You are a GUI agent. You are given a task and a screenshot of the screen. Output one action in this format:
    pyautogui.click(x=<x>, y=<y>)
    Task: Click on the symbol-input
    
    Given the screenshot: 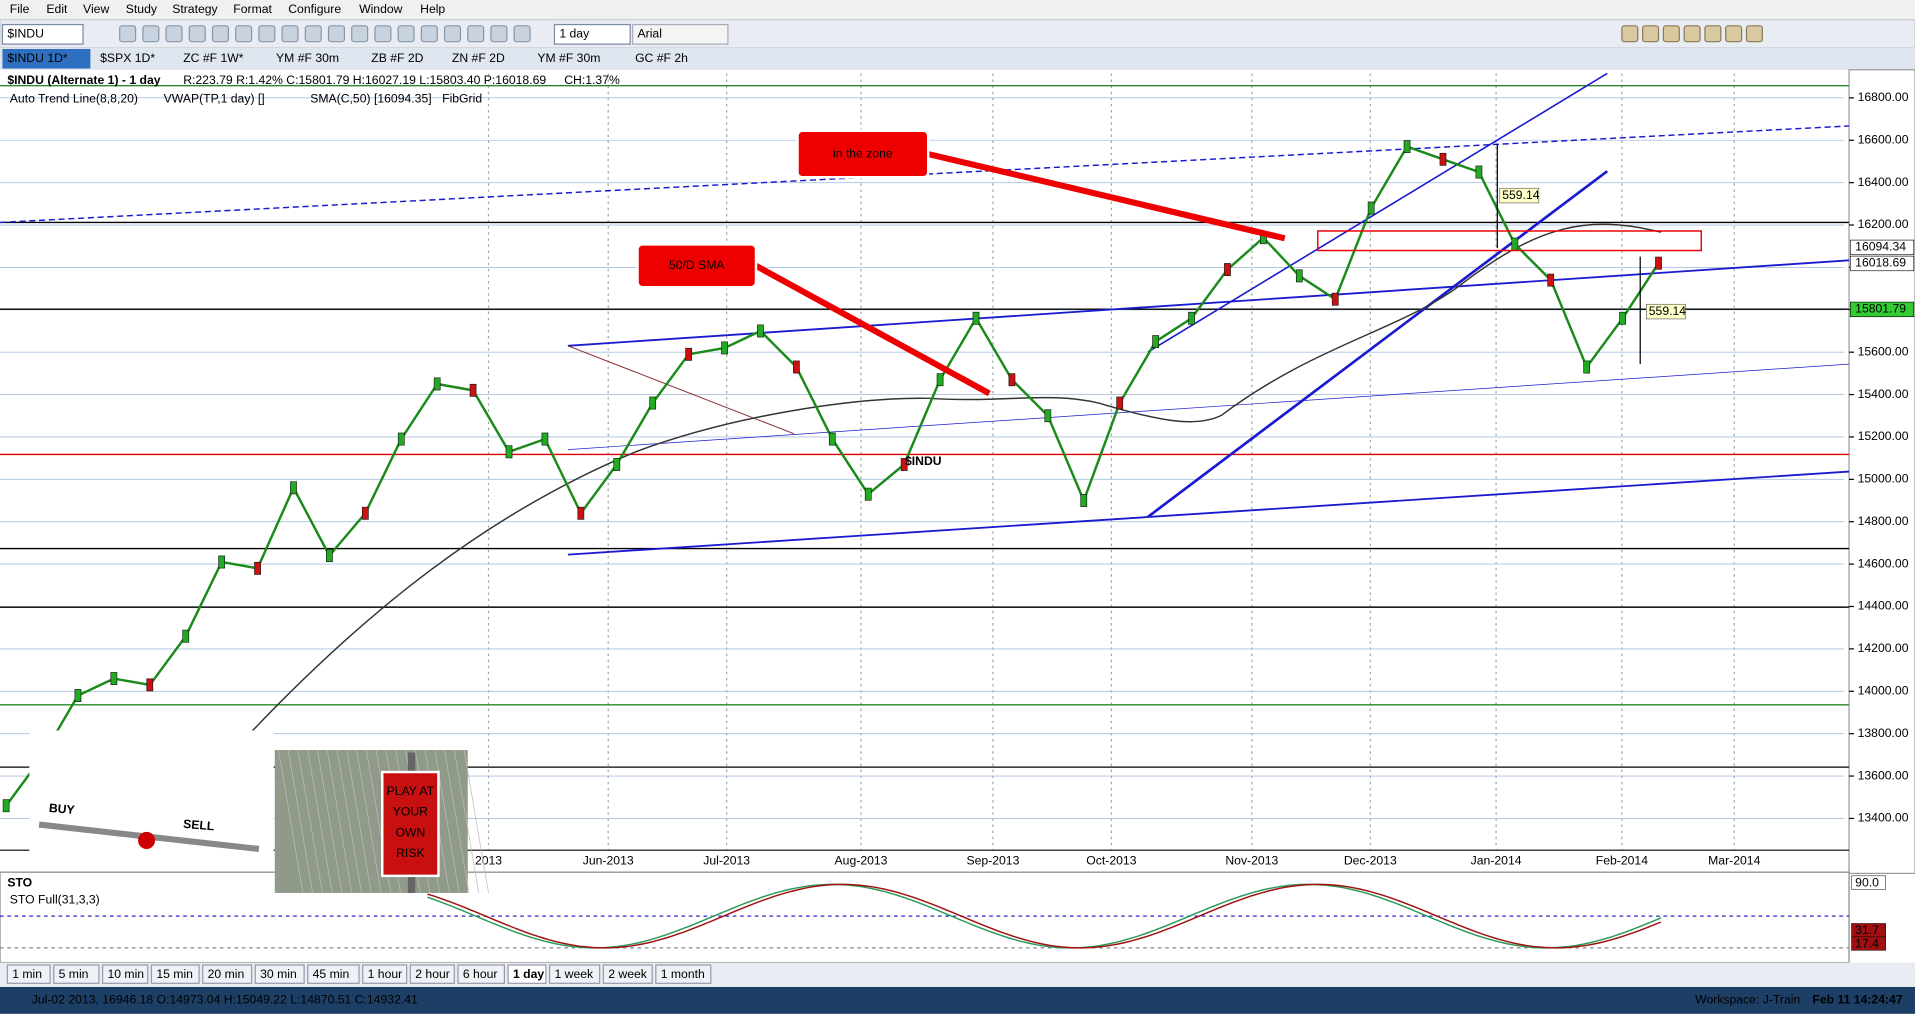 What is the action you would take?
    pyautogui.click(x=42, y=34)
    